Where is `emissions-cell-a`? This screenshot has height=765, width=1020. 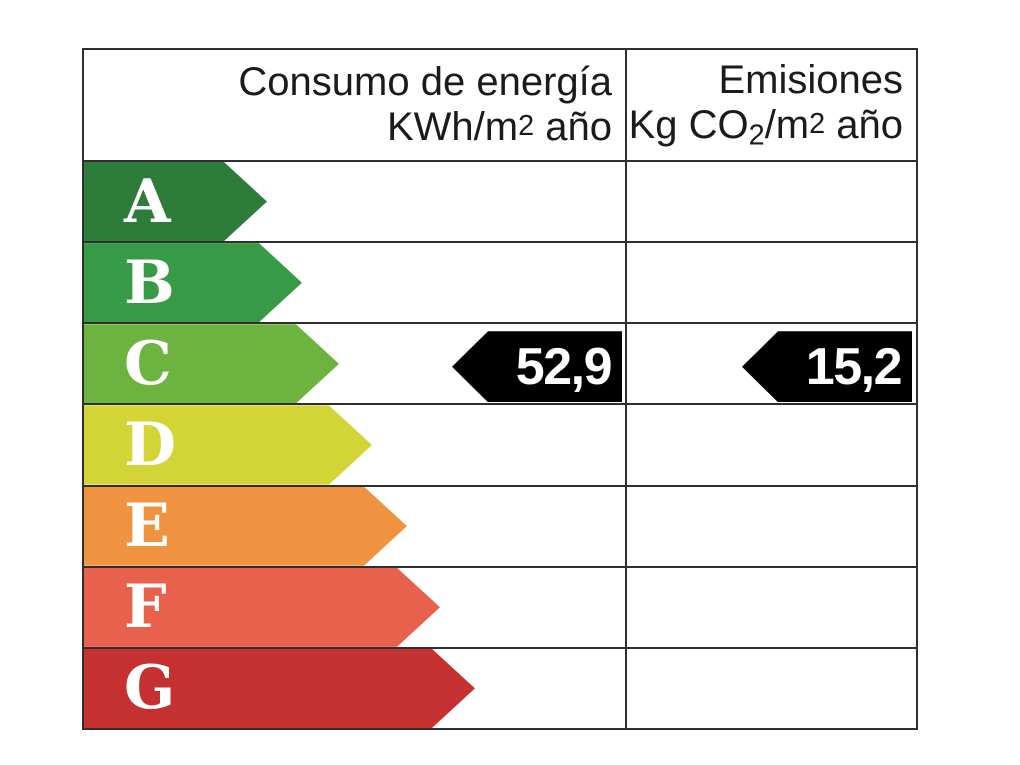 emissions-cell-a is located at coordinates (770, 202).